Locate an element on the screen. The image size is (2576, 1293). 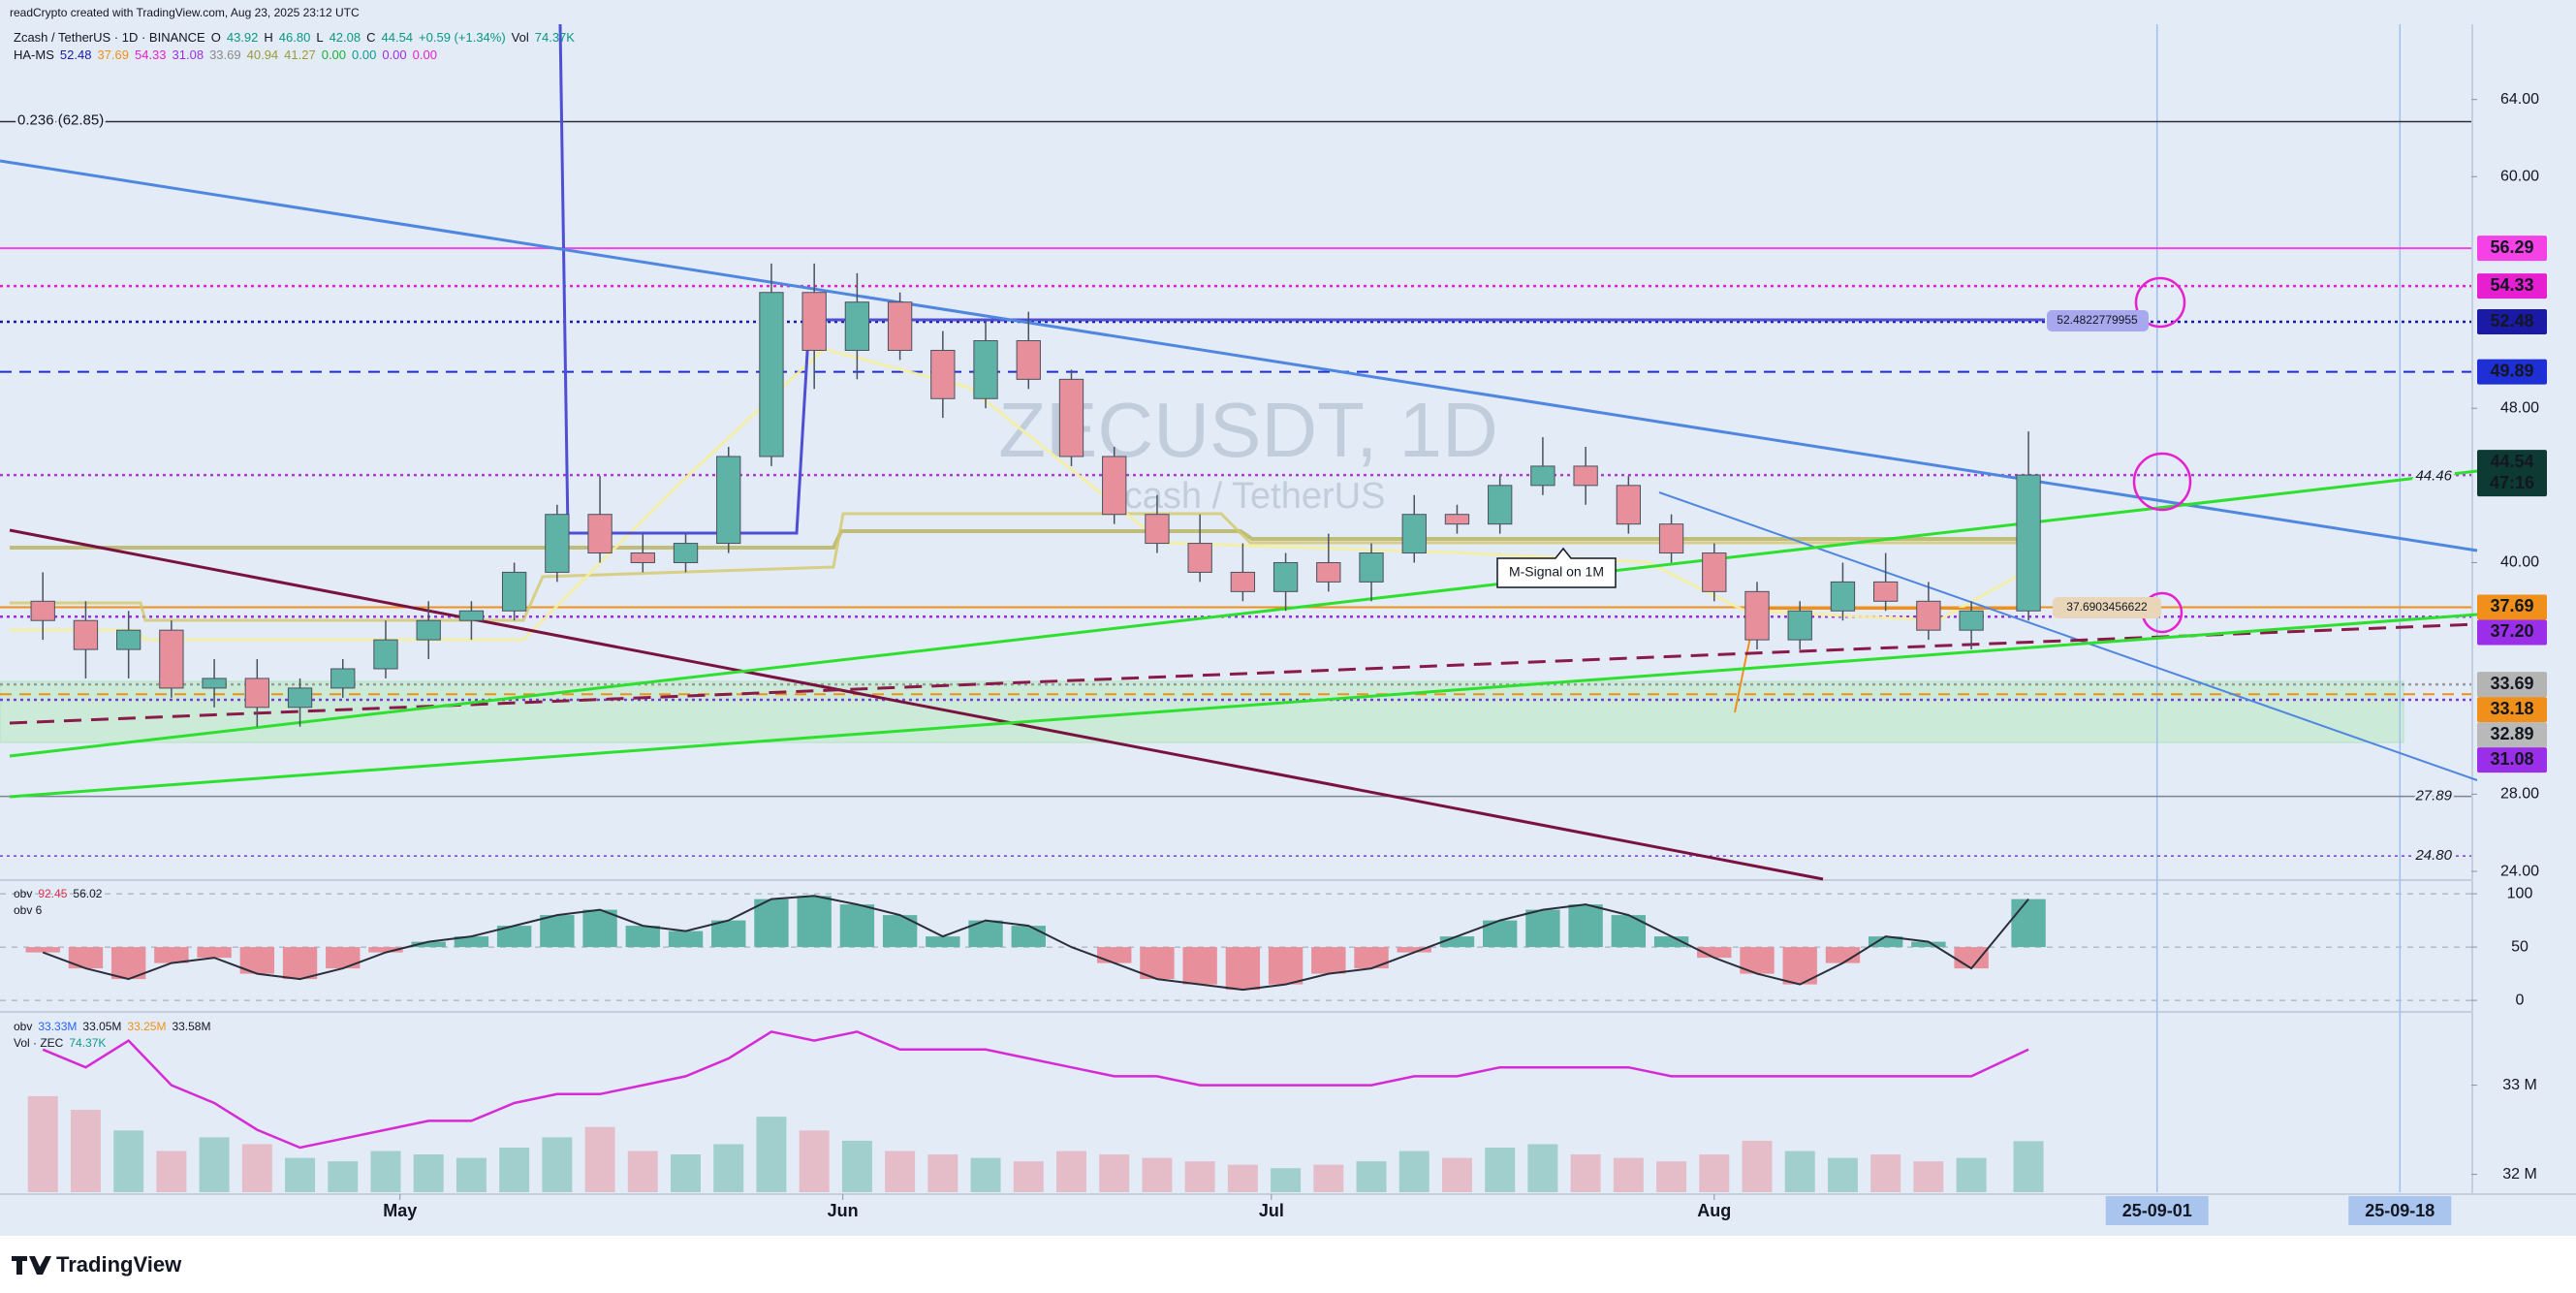
x-tick-label: May is located at coordinates (400, 1210).